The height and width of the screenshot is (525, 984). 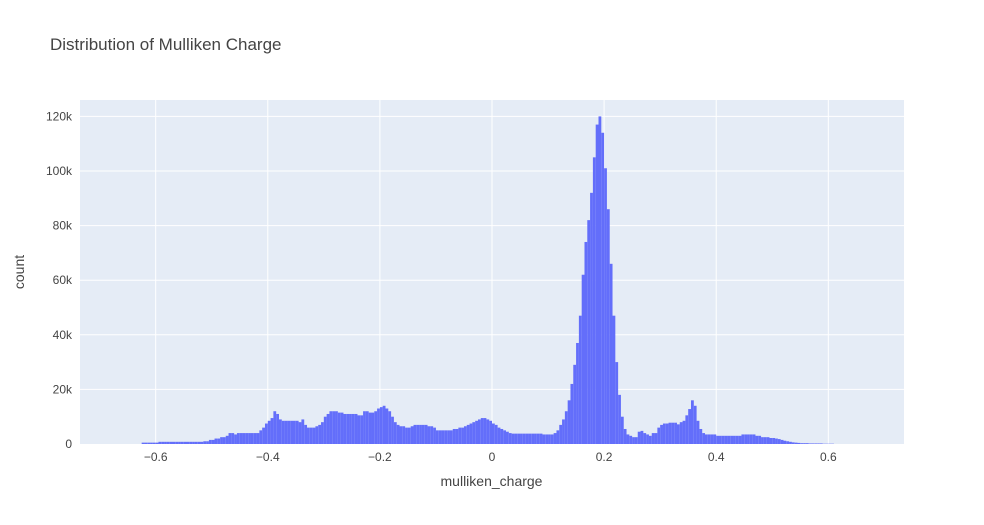 I want to click on x-tick-label: −0.4, so click(x=268, y=457).